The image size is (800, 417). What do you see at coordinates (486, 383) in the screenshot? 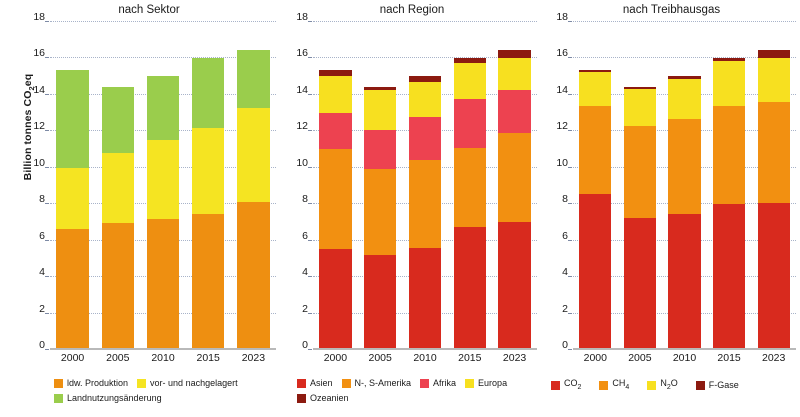
I see `legend-item: Europa` at bounding box center [486, 383].